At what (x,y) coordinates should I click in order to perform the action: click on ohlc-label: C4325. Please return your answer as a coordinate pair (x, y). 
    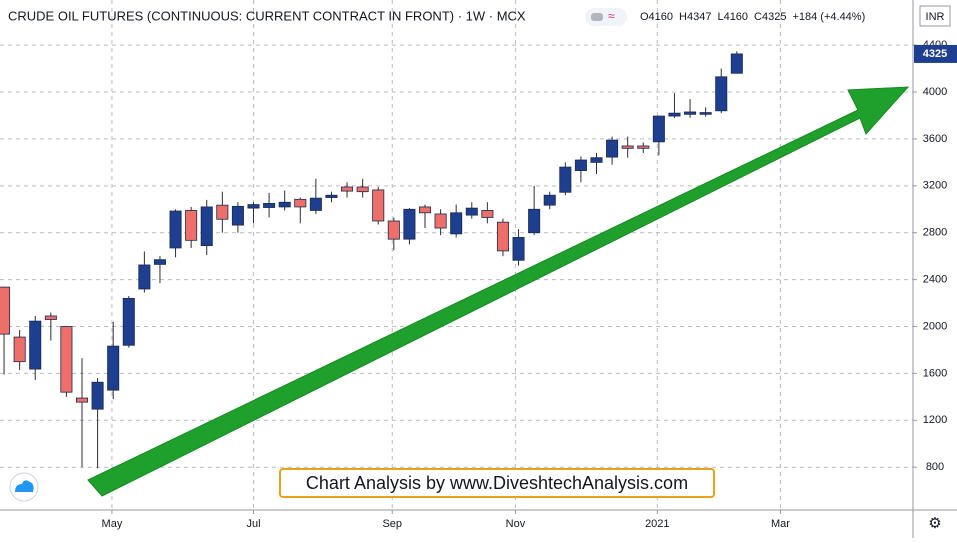
    Looking at the image, I should click on (770, 17).